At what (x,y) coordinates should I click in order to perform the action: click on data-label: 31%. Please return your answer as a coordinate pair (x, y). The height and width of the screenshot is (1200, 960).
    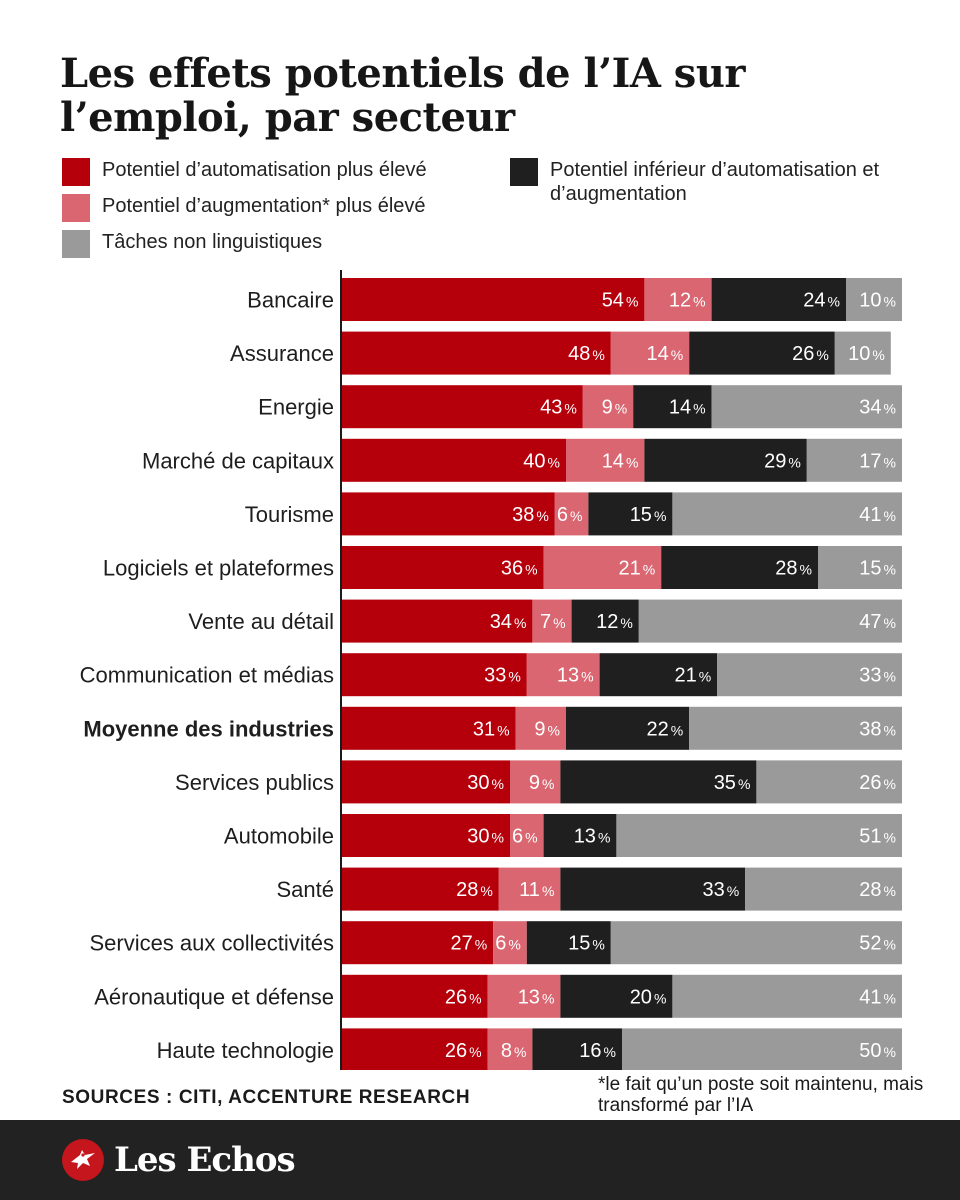
    Looking at the image, I should click on (491, 729).